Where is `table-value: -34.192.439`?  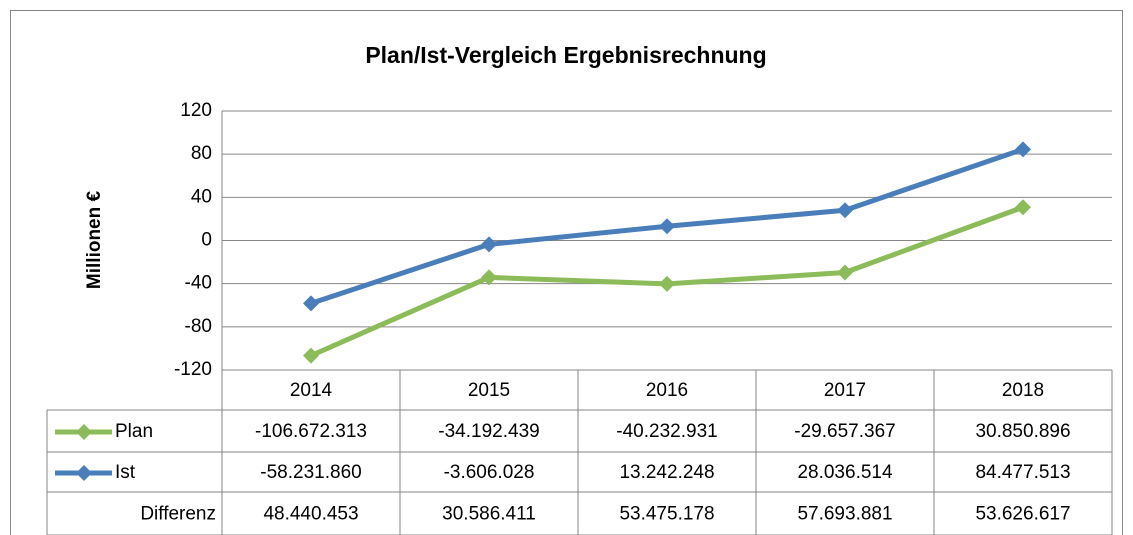
table-value: -34.192.439 is located at coordinates (488, 431).